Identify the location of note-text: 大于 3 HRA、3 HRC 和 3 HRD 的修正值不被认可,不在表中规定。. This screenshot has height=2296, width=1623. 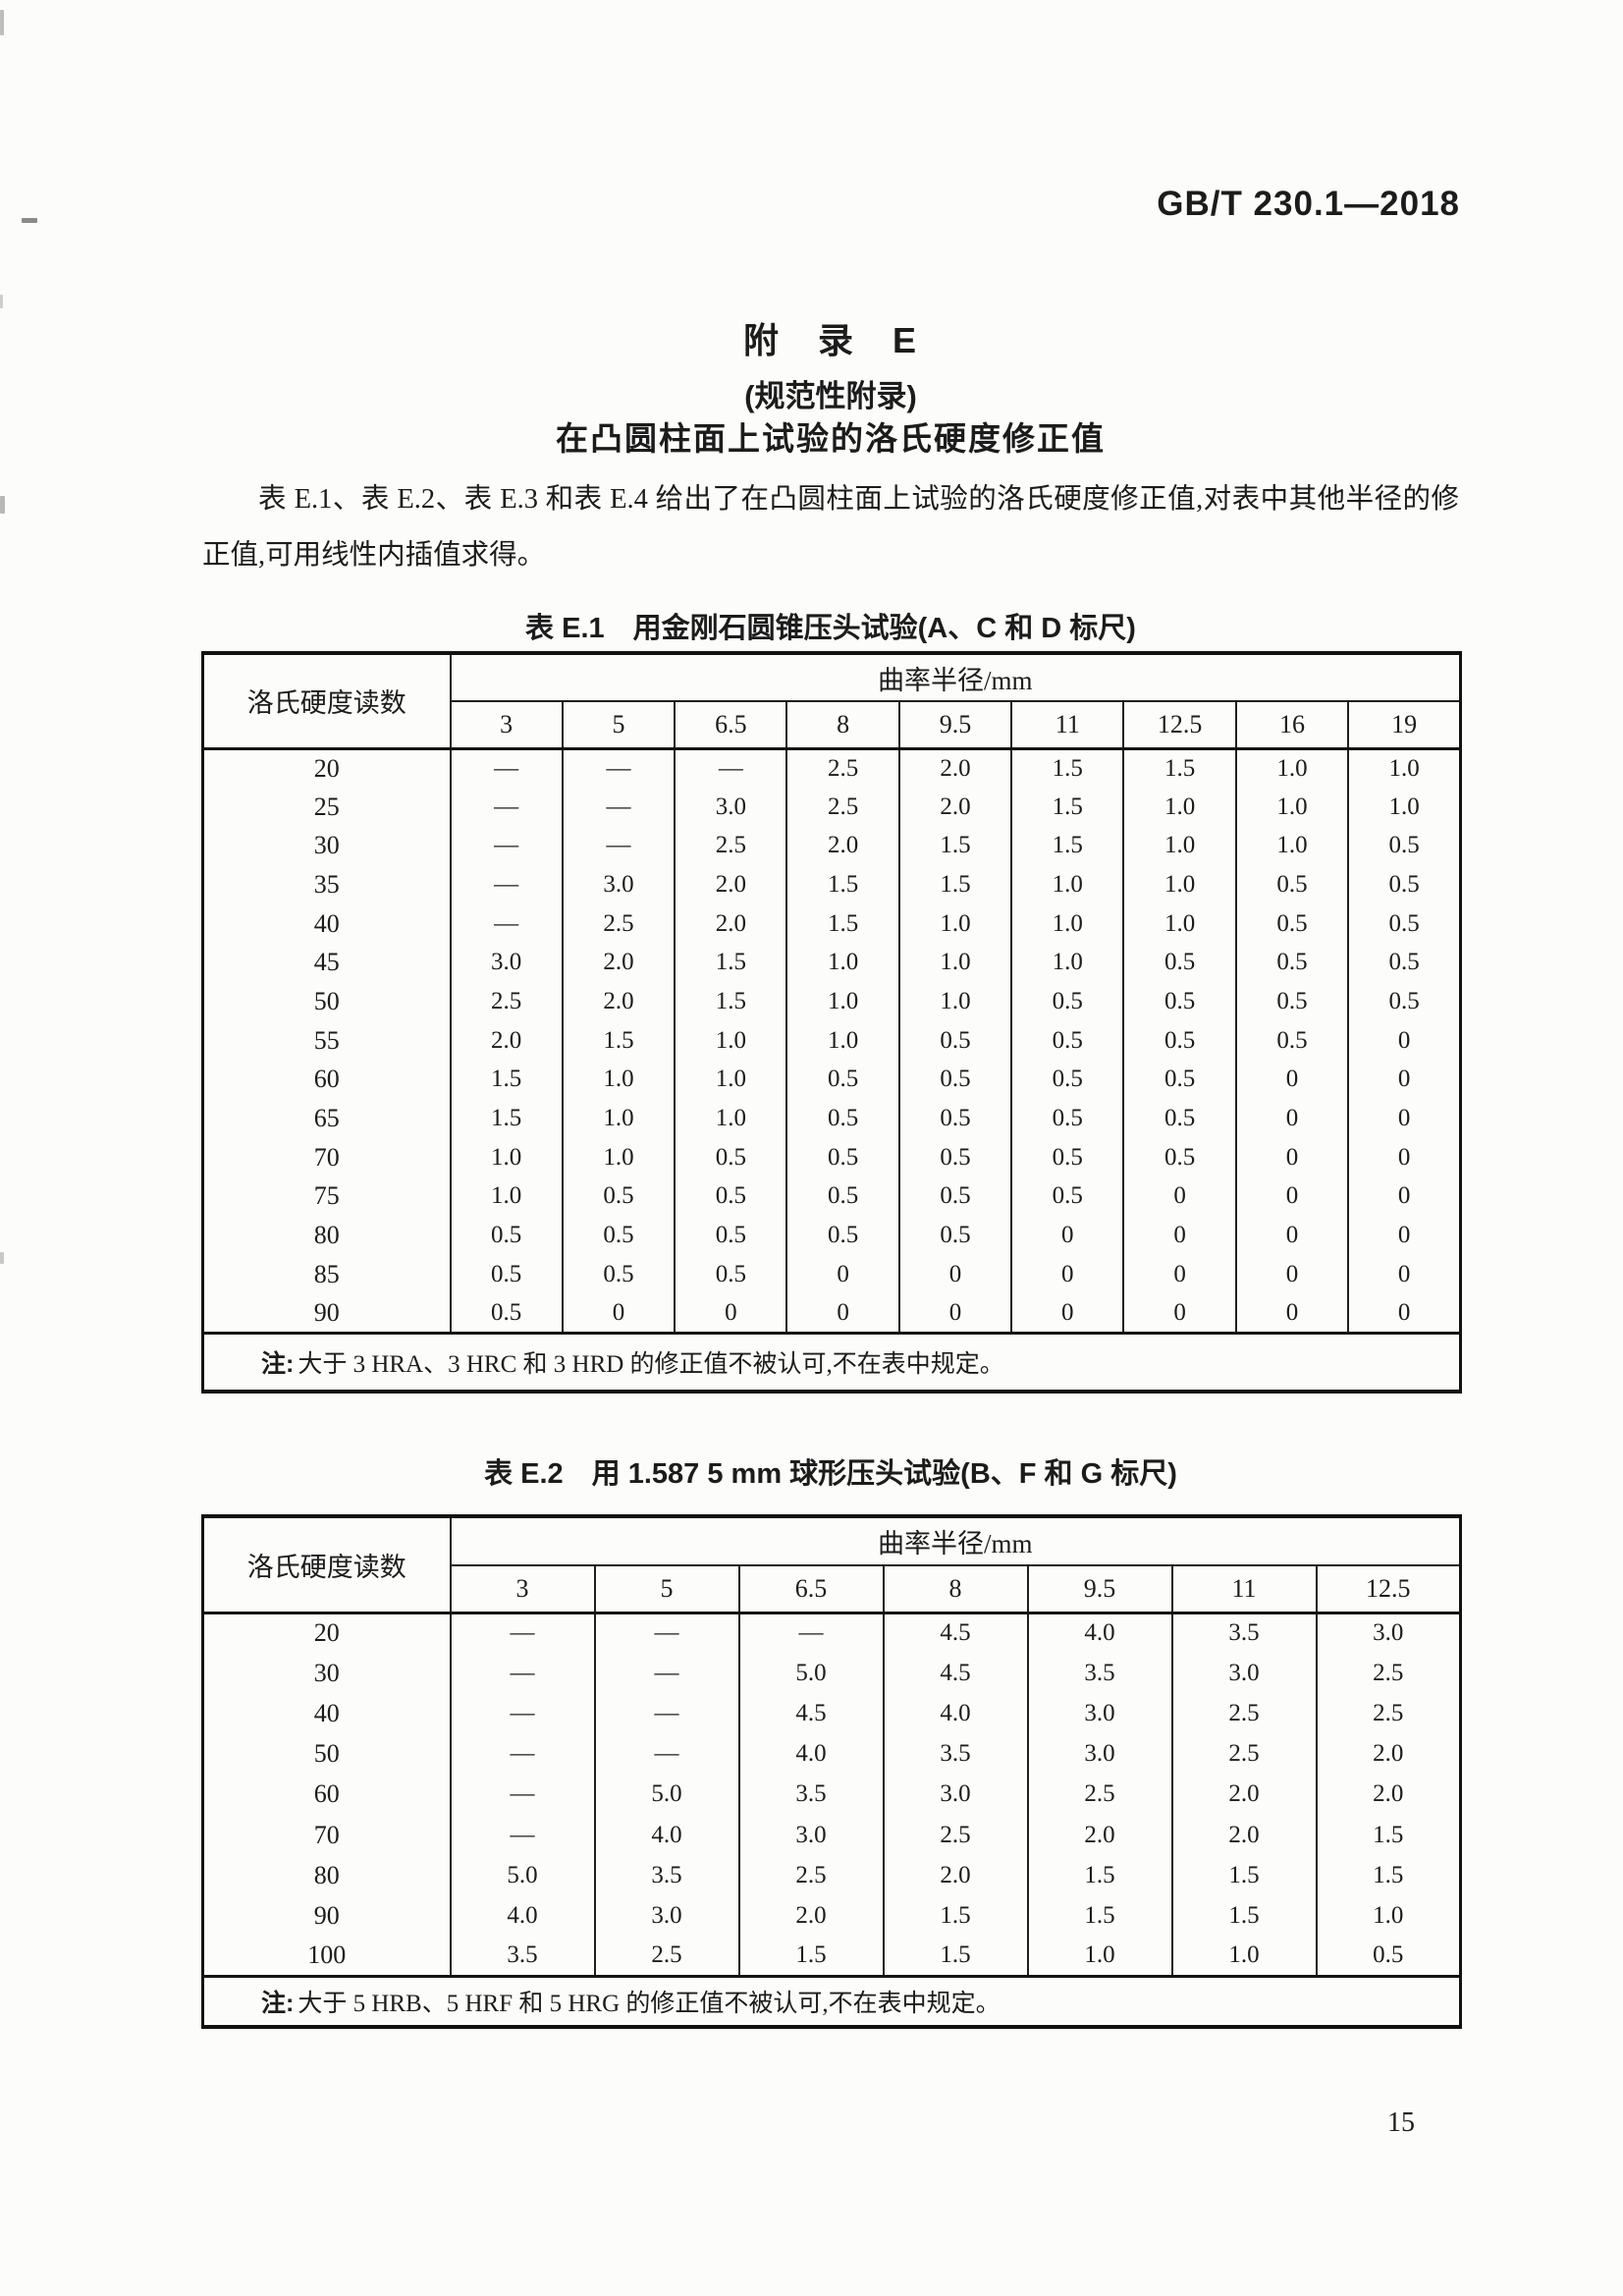
(651, 1365).